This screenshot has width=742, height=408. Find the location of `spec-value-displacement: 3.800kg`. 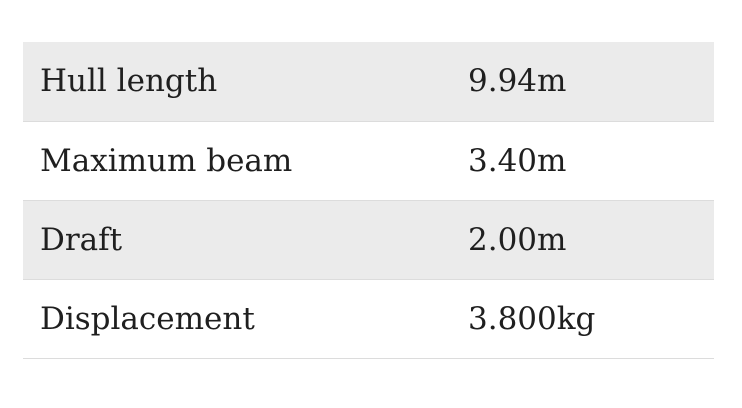

spec-value-displacement: 3.800kg is located at coordinates (532, 318).